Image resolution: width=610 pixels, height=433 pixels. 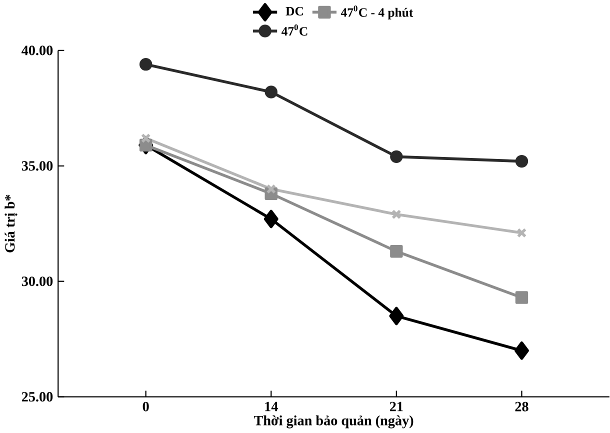 What do you see at coordinates (11, 223) in the screenshot?
I see `y-axis-title: Giá trị b*` at bounding box center [11, 223].